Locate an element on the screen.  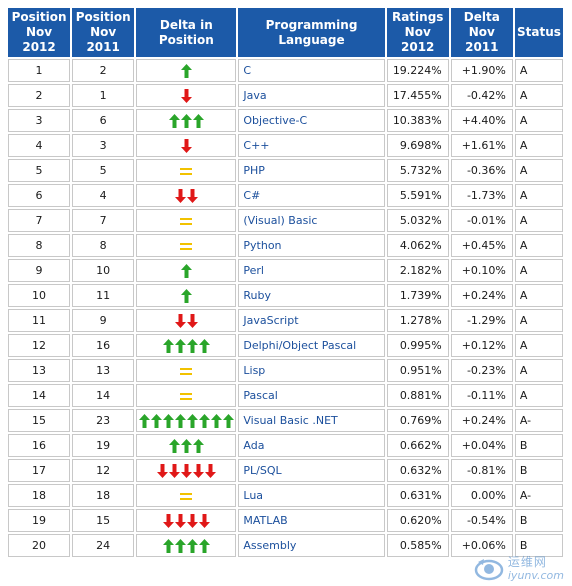
cell-position-2011: 23 is located at coordinates (103, 420).